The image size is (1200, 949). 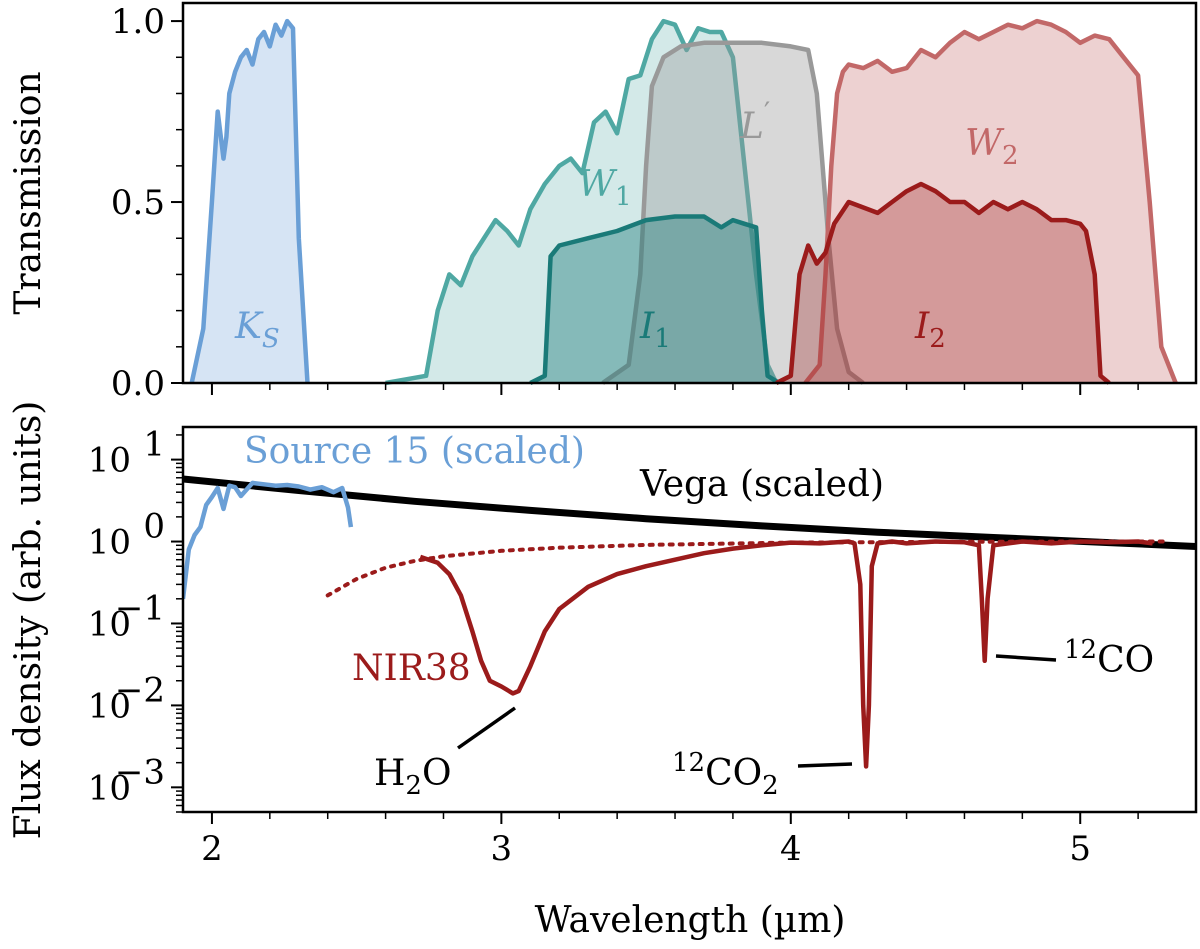 What do you see at coordinates (257, 330) in the screenshot?
I see `filter-label: KS` at bounding box center [257, 330].